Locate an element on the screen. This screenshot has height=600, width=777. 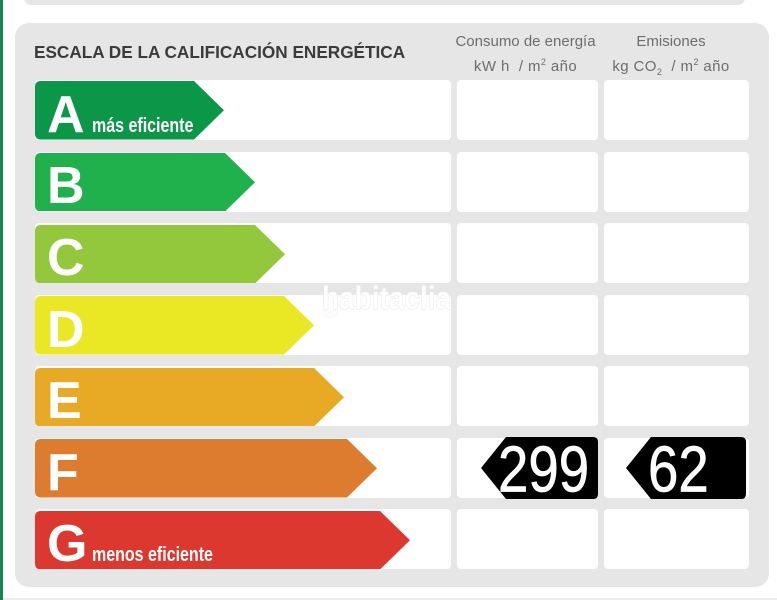
svg-text: 62 is located at coordinates (678, 468).